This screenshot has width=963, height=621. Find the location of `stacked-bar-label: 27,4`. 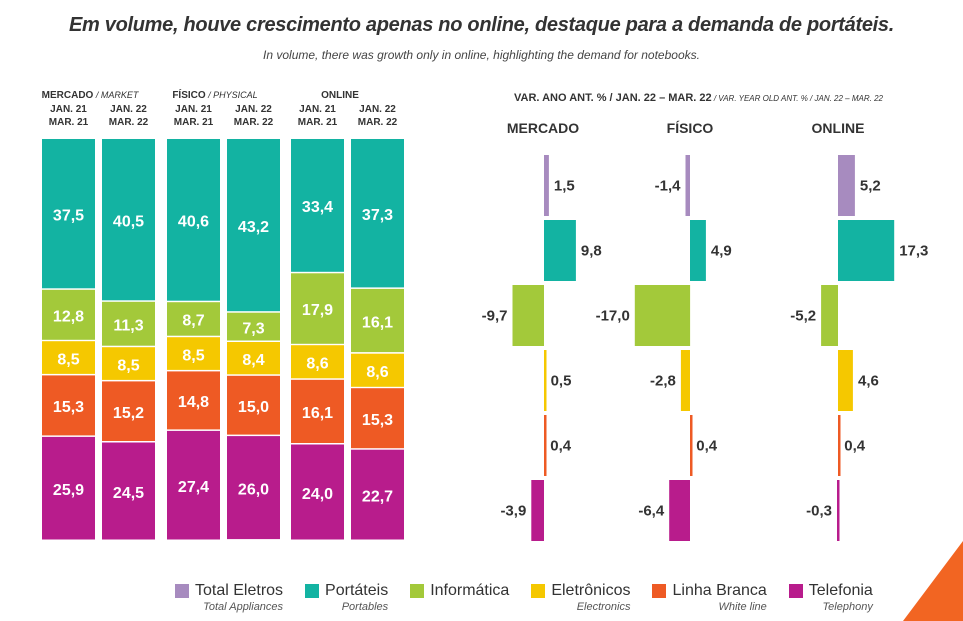

stacked-bar-label: 27,4 is located at coordinates (193, 487).